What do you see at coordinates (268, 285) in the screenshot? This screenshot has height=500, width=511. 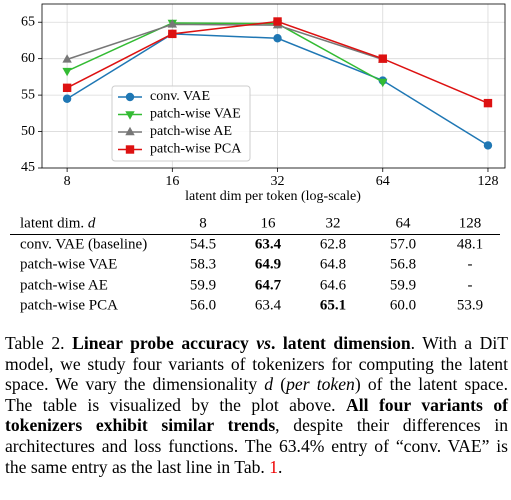 I see `table-cell: 64.7` at bounding box center [268, 285].